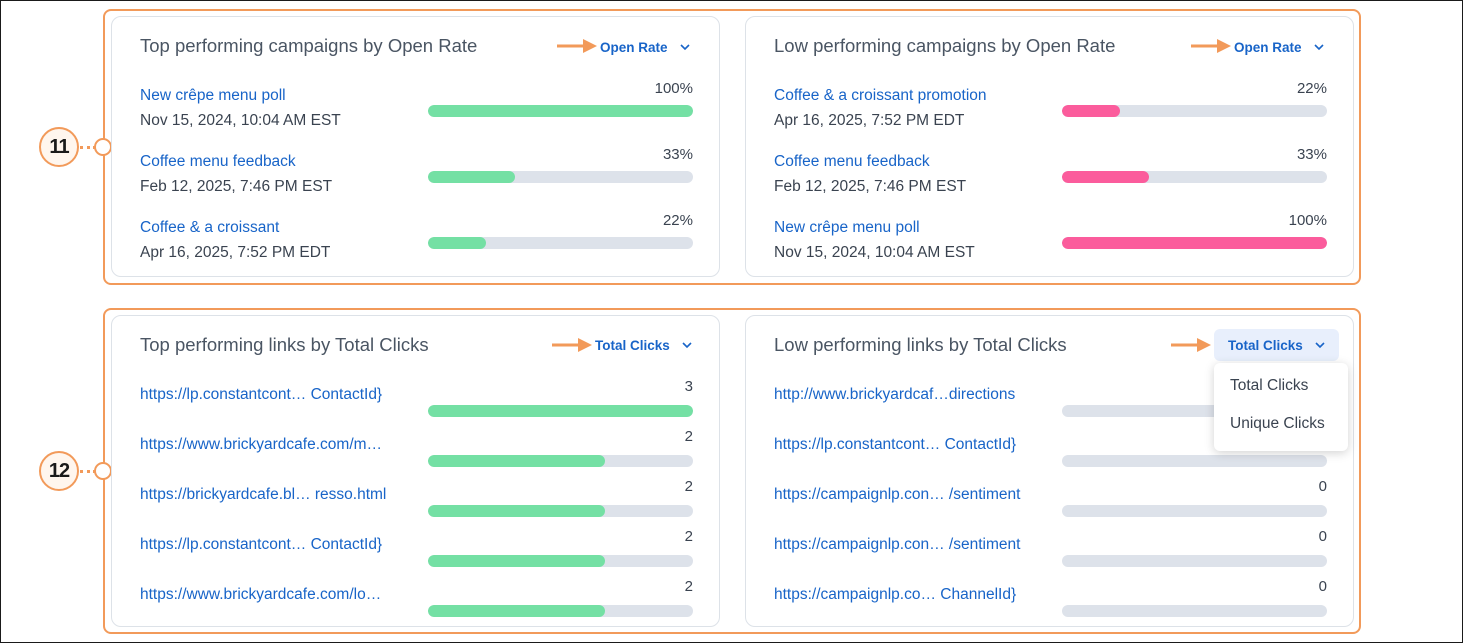 The width and height of the screenshot is (1463, 643). What do you see at coordinates (59, 471) in the screenshot?
I see `callout-12: 12` at bounding box center [59, 471].